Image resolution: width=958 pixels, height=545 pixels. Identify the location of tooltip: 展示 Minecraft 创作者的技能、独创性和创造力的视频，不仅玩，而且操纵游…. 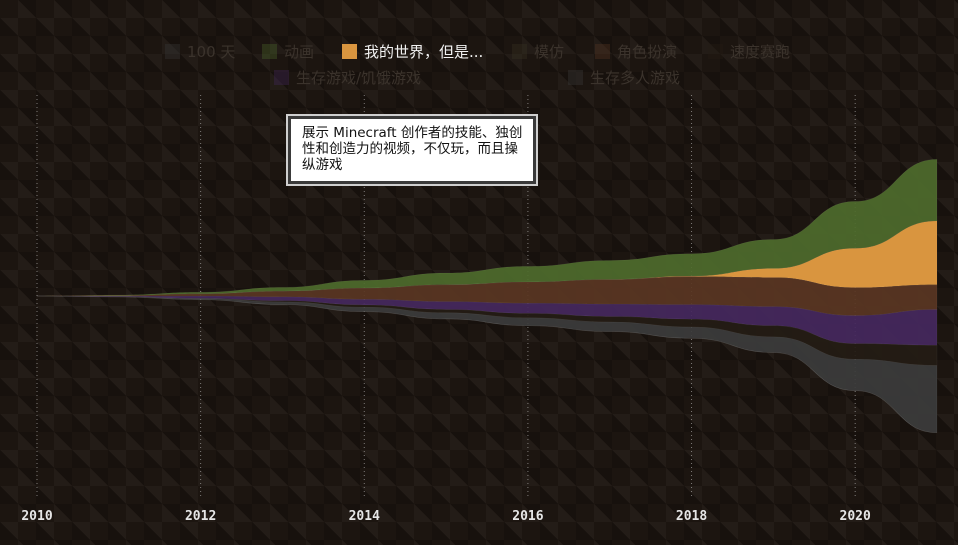
(412, 150).